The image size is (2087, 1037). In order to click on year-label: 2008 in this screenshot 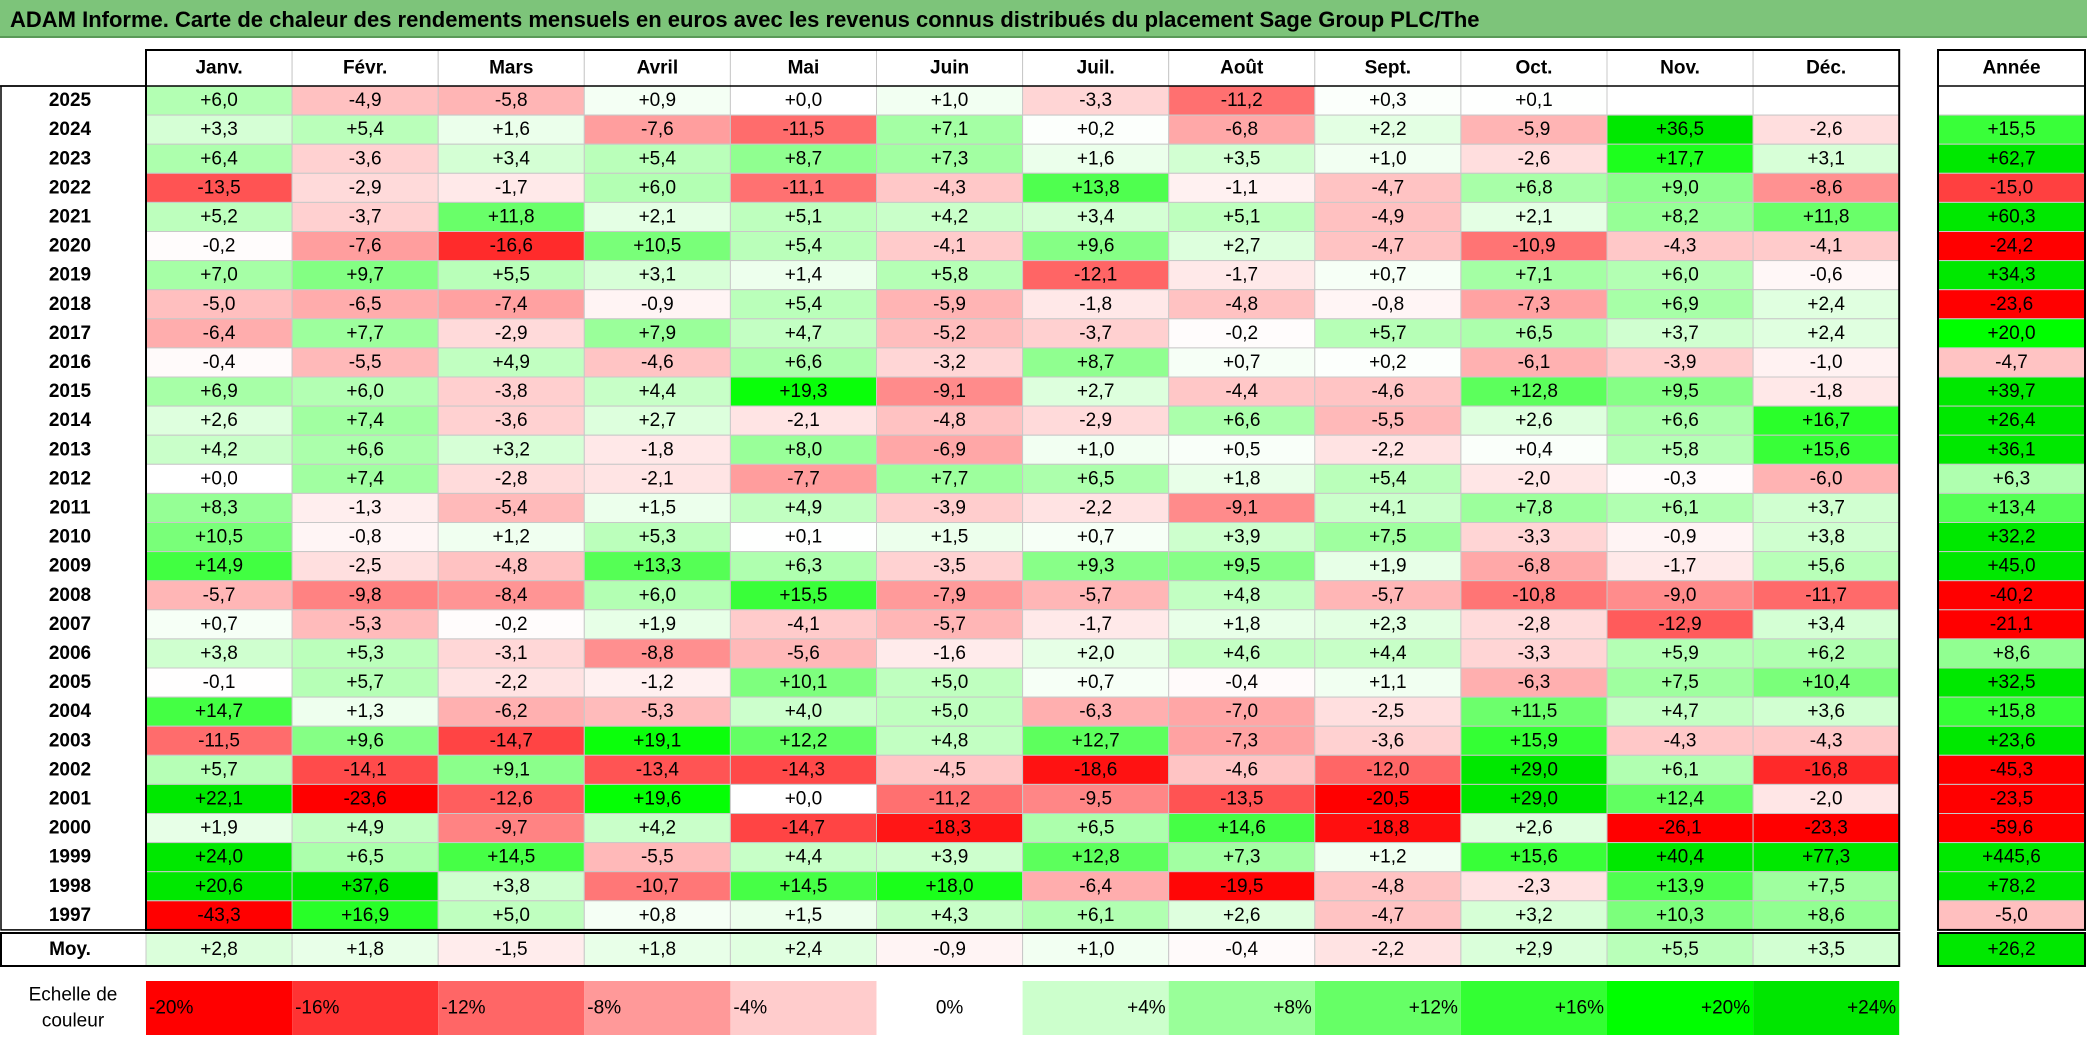, I will do `click(70, 595)`.